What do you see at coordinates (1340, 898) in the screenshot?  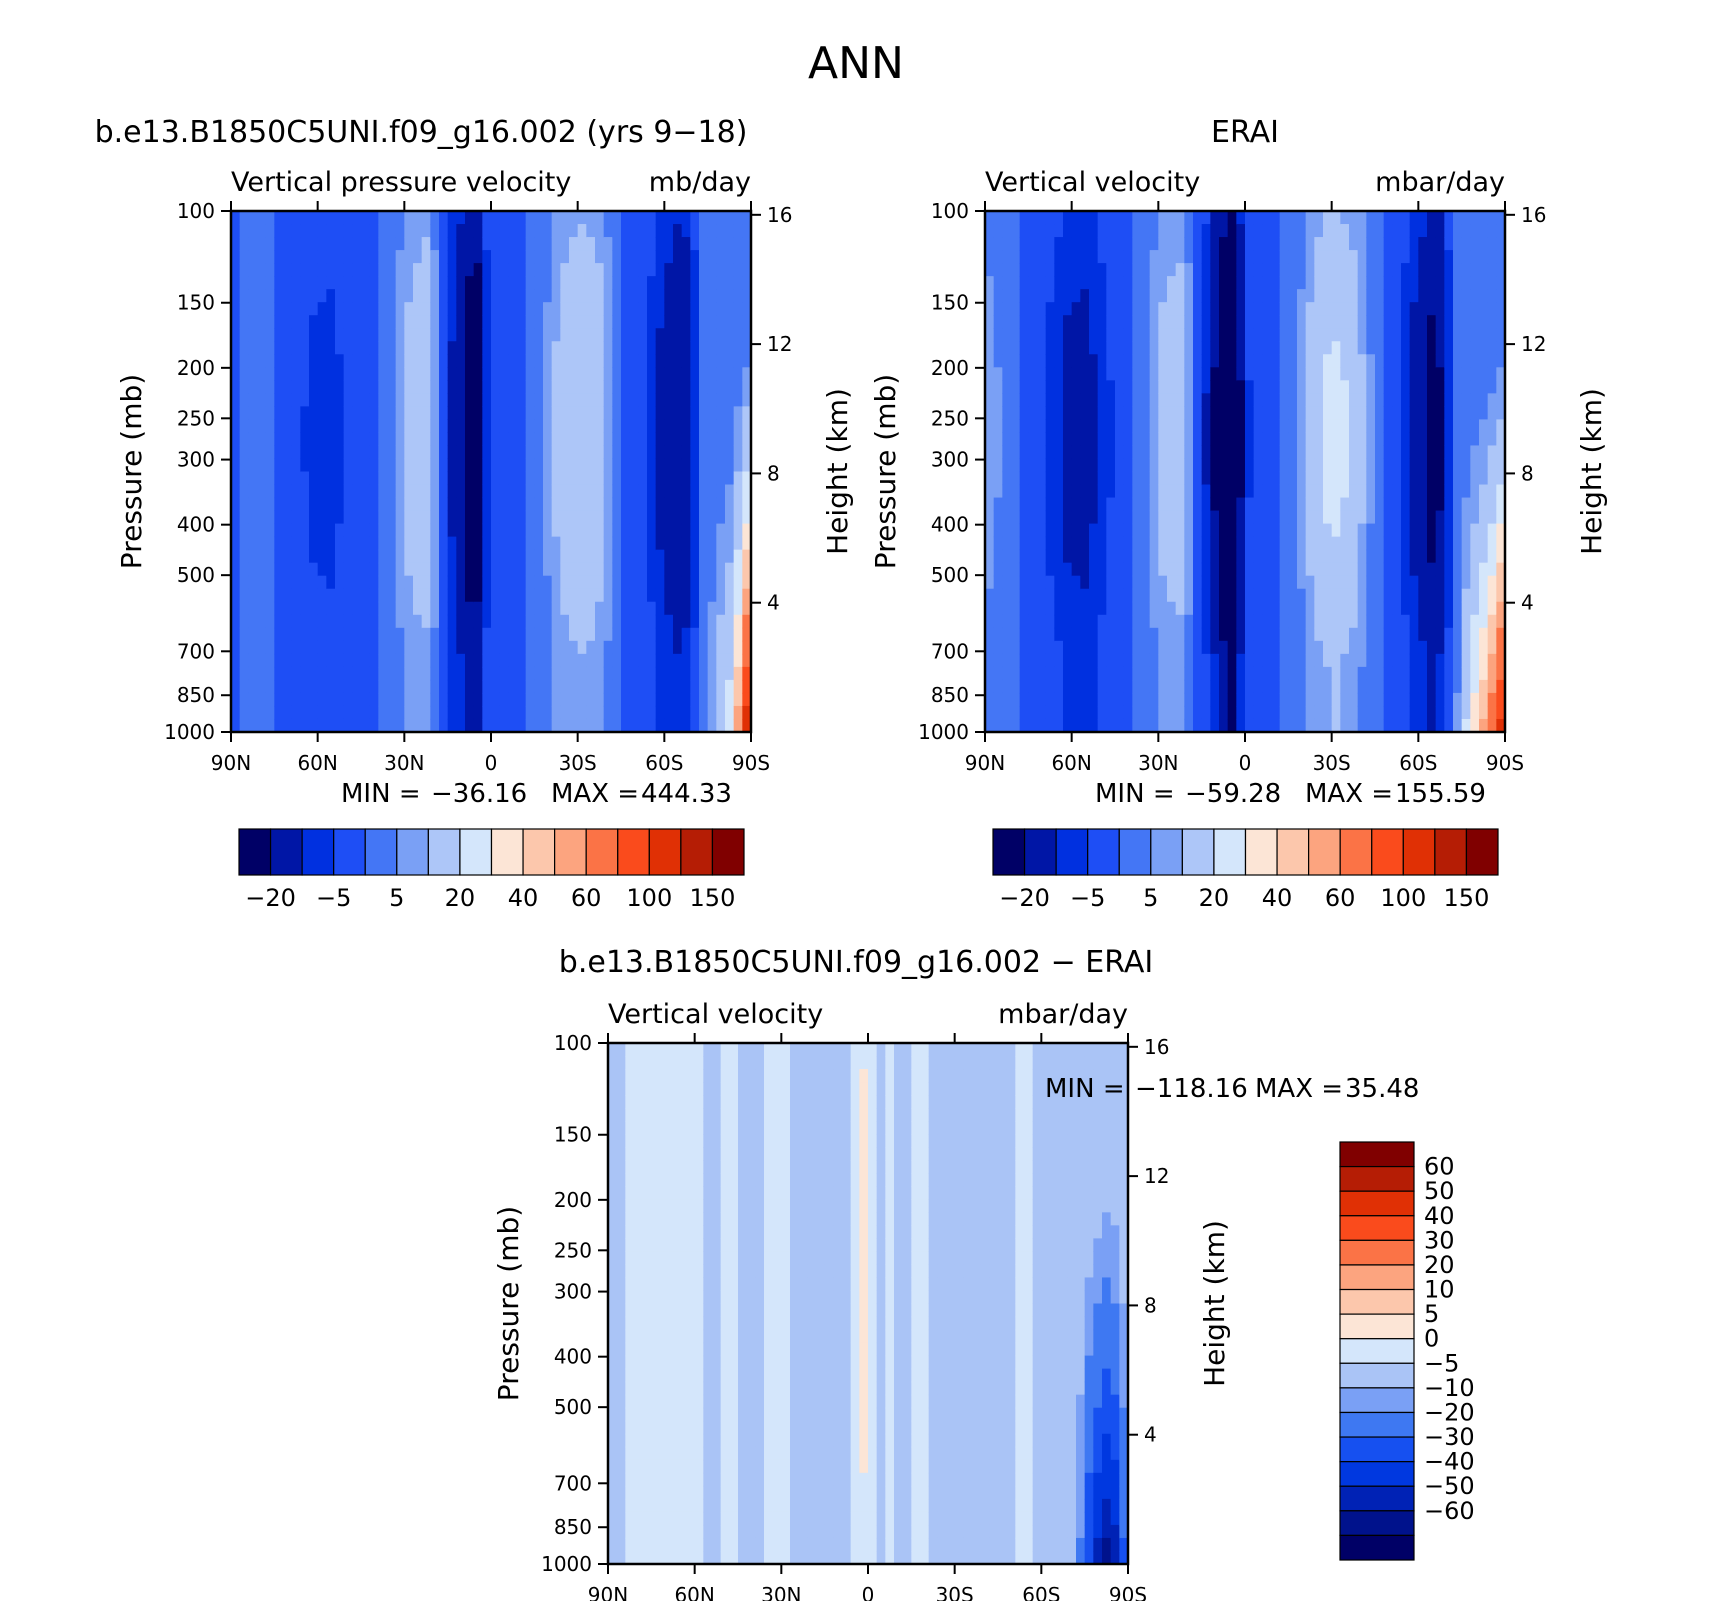 I see `colorbar-label: 60` at bounding box center [1340, 898].